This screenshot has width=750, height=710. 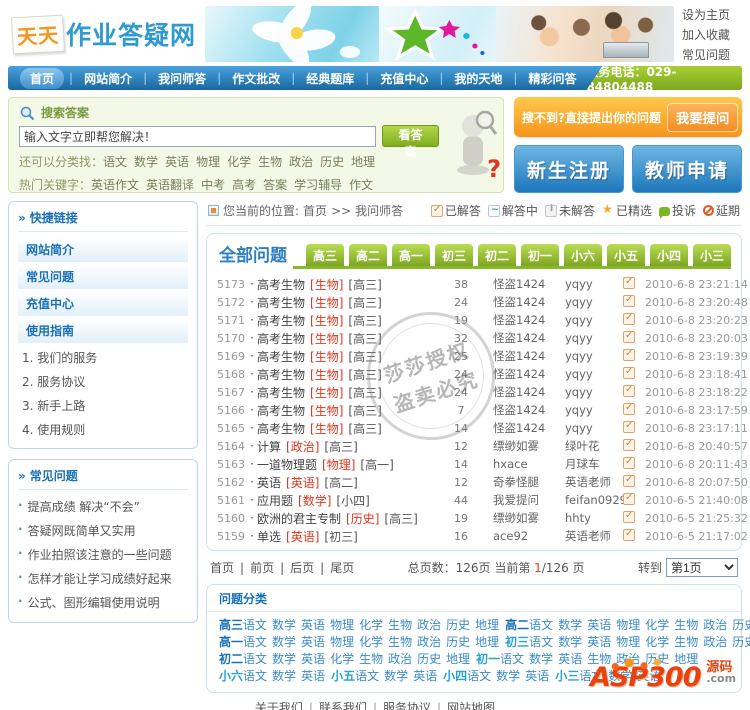 What do you see at coordinates (104, 34) in the screenshot?
I see `site-logo: 天天 作业答疑网` at bounding box center [104, 34].